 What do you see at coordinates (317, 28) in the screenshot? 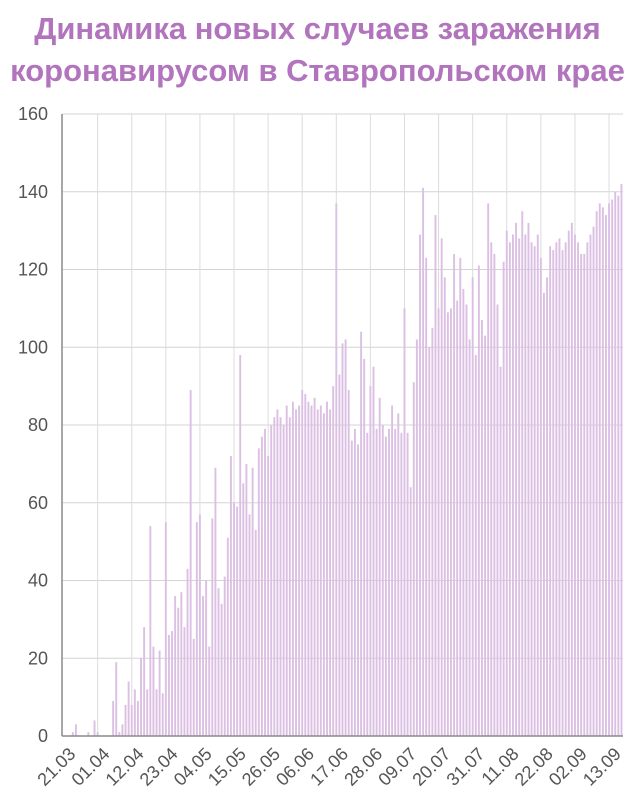
I see `chart-title-line-1: Динамика новых случаев заражения` at bounding box center [317, 28].